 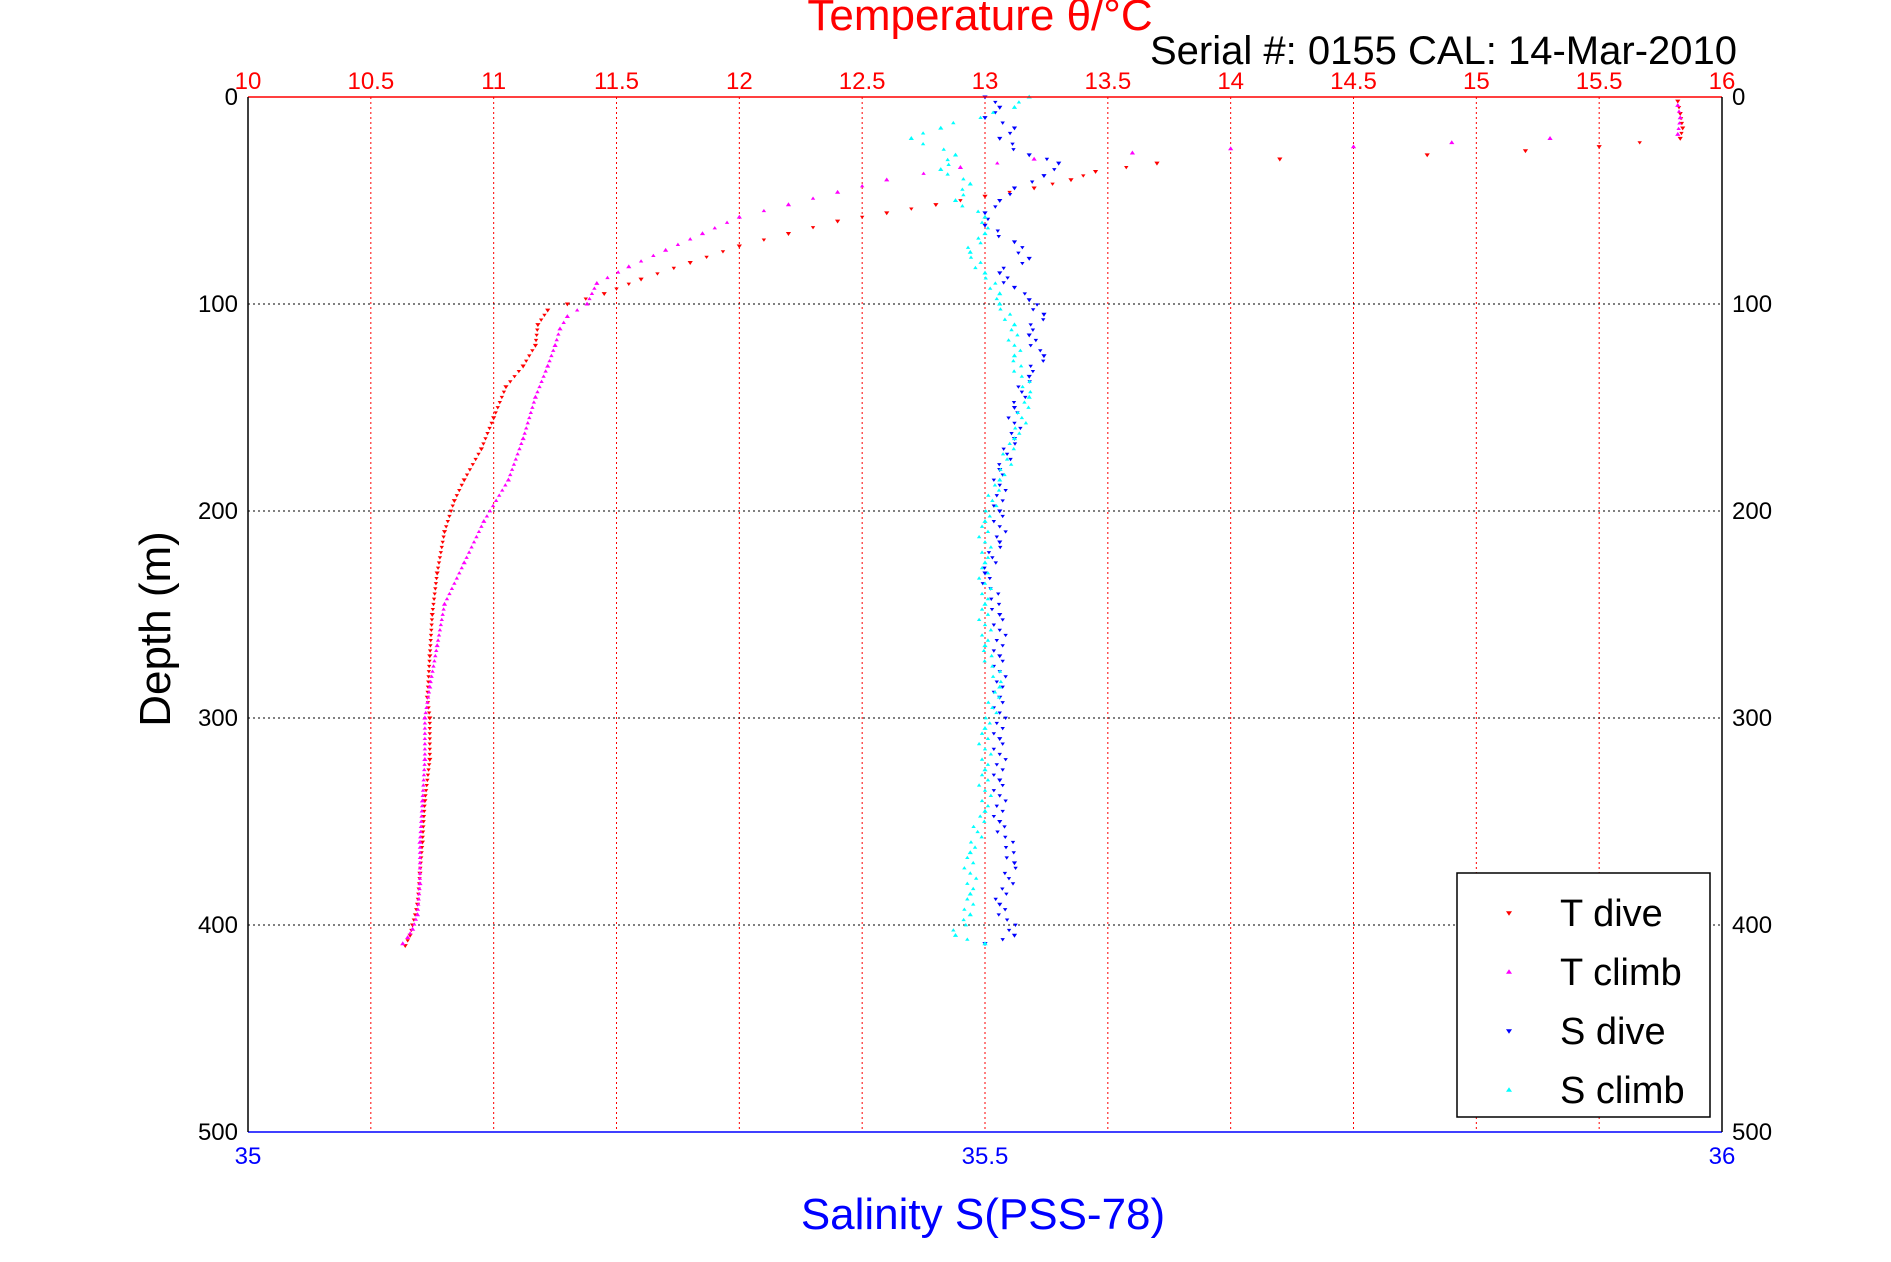 What do you see at coordinates (218, 718) in the screenshot?
I see `depth-tick-label-left: 300` at bounding box center [218, 718].